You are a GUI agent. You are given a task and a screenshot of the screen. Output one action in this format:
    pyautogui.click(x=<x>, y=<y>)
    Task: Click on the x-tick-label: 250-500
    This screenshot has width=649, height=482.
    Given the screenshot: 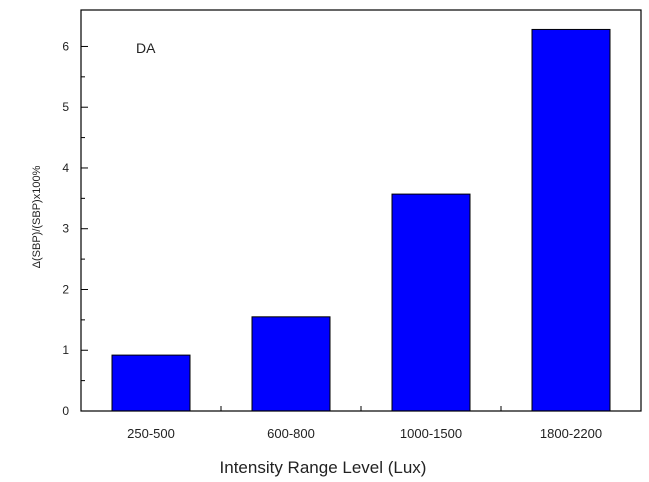 What is the action you would take?
    pyautogui.click(x=151, y=433)
    